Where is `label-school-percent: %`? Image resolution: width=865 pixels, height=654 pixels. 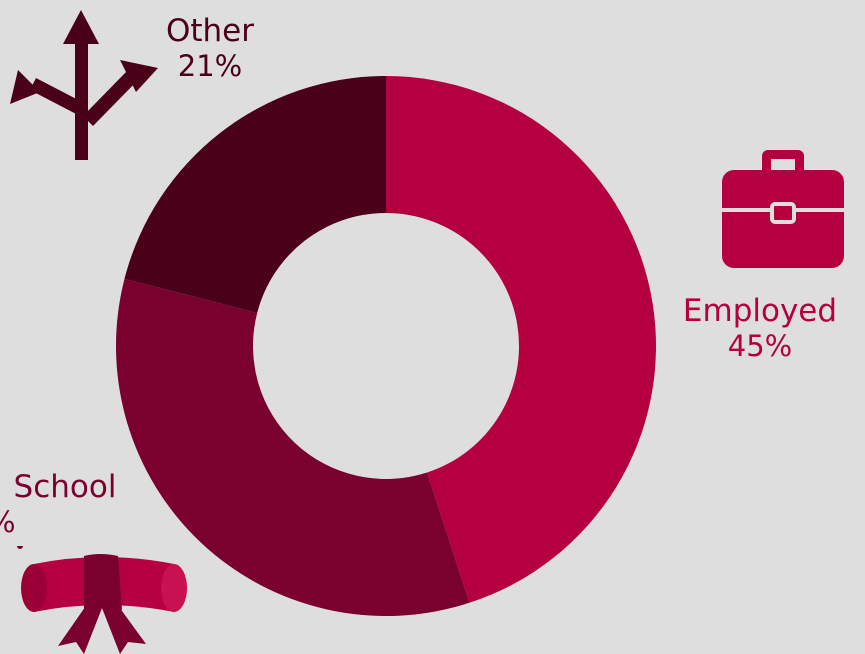
label-school-percent: % is located at coordinates (65, 522).